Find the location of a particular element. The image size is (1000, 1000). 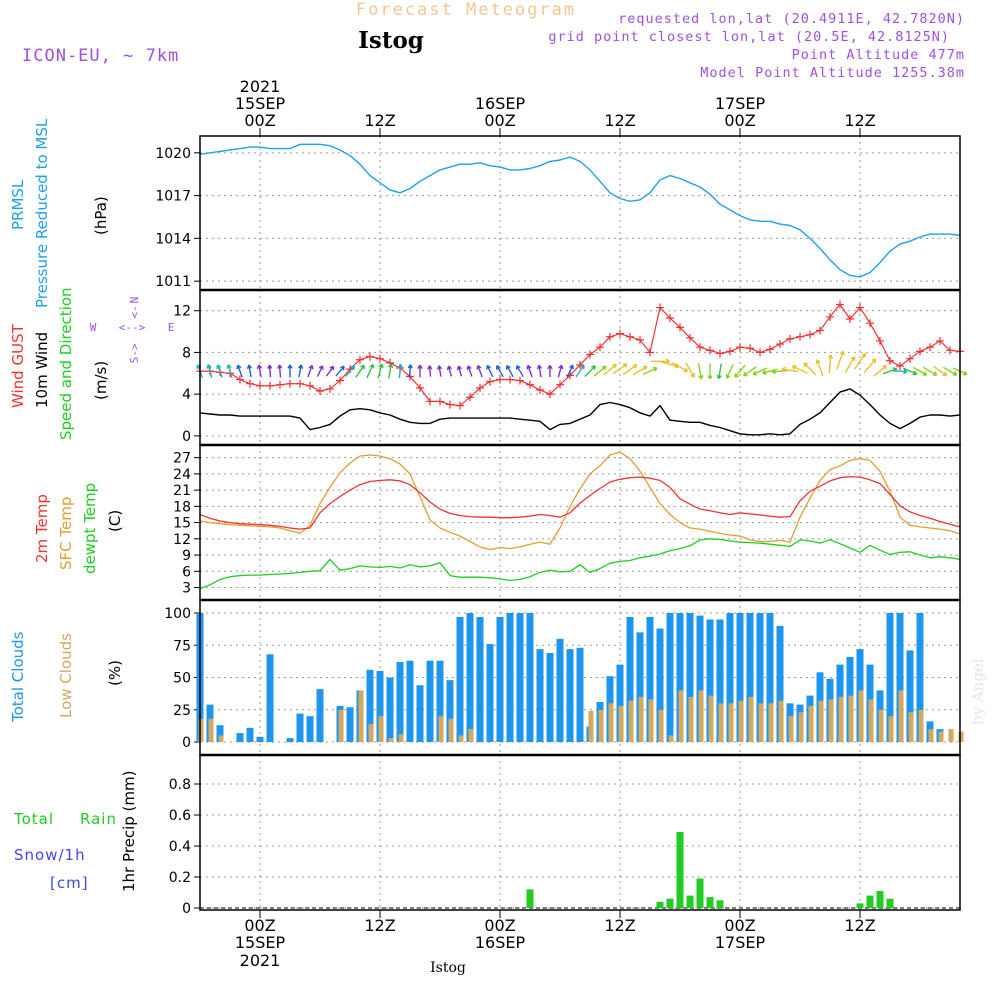

wind-direction-label: Speed and Direction is located at coordinates (66, 363).